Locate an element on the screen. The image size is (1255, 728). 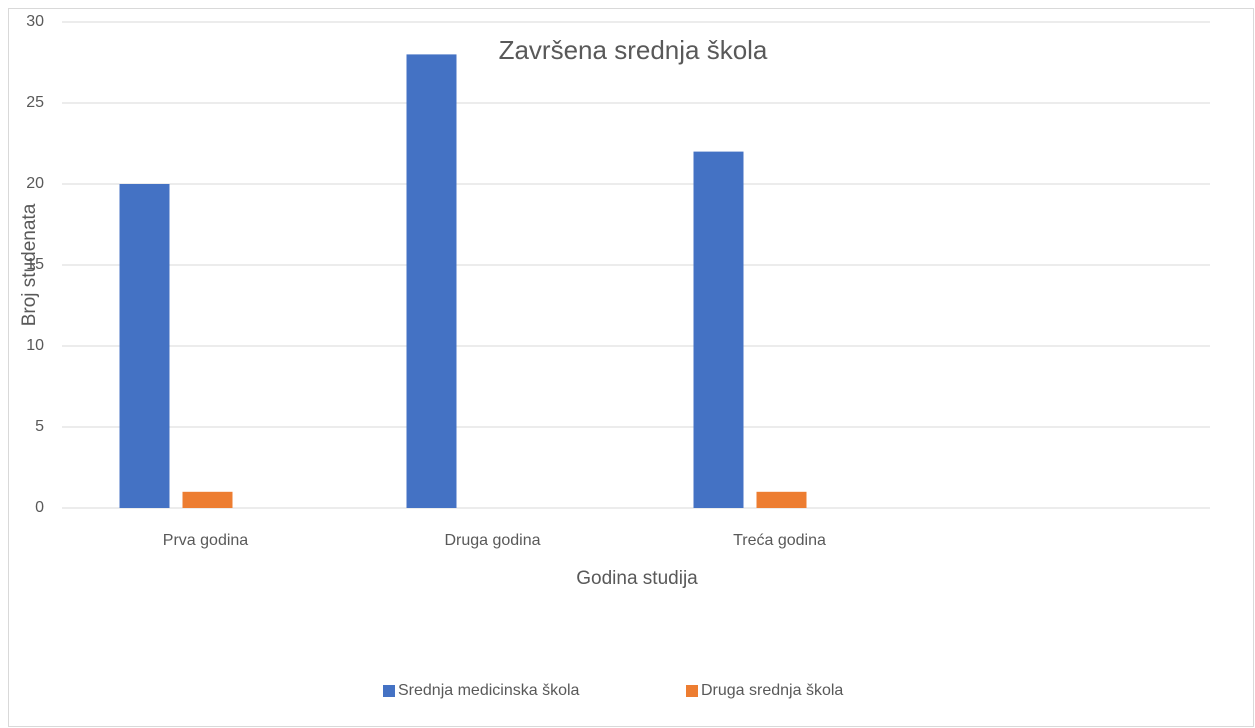
y-axis-title: Broj studenata is located at coordinates (29, 264).